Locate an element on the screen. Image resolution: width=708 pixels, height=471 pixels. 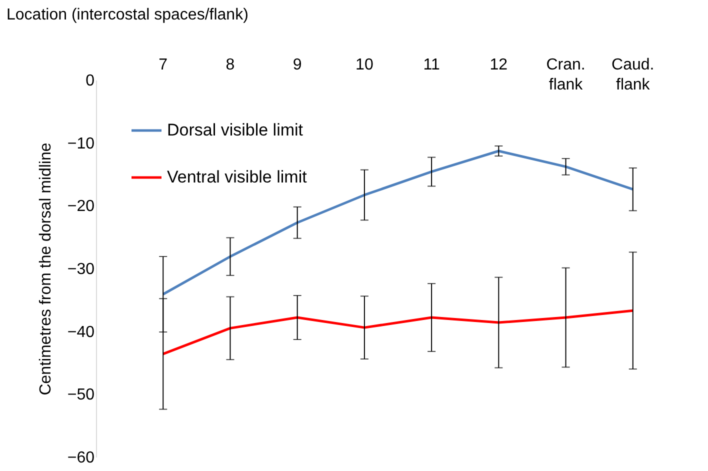
y-axis-title: Centimetres from the dorsal midline is located at coordinates (45, 269).